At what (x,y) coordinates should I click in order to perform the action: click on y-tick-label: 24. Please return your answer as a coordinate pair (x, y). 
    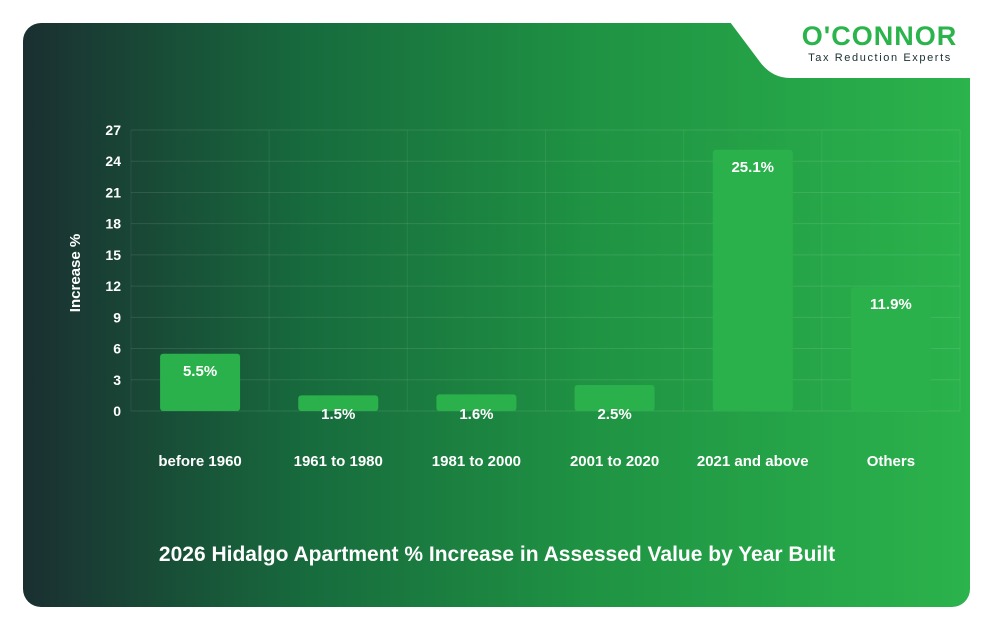
    Looking at the image, I should click on (113, 161).